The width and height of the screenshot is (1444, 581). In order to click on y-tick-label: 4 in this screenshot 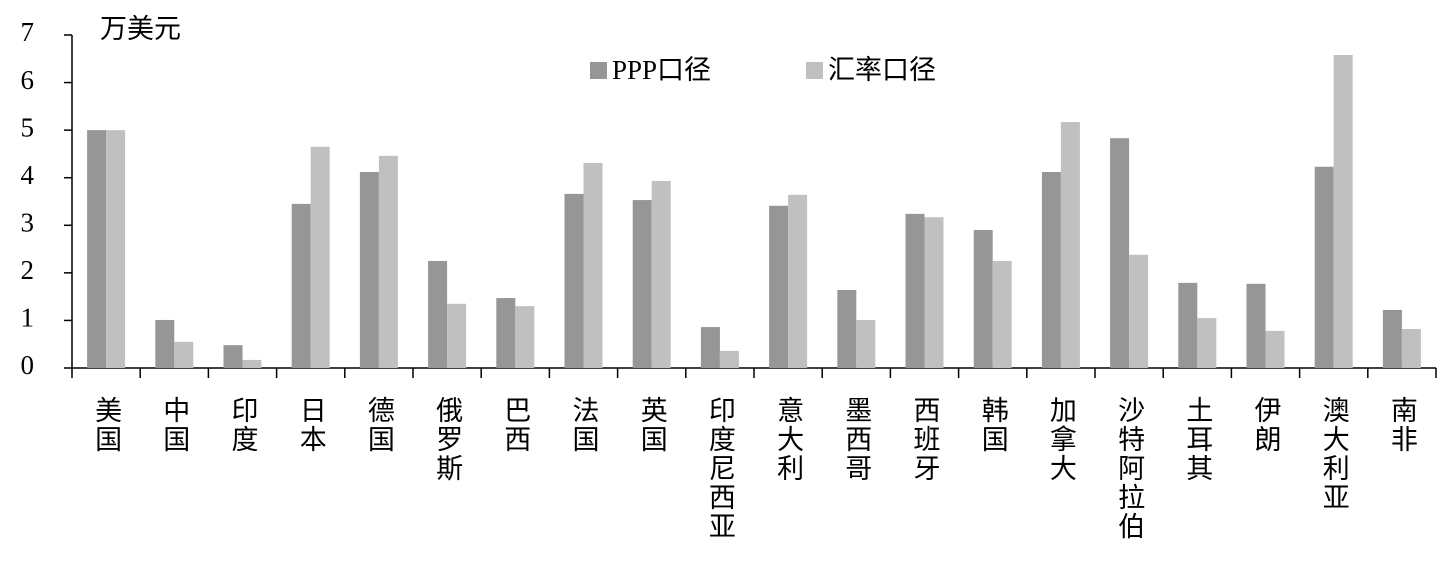, I will do `click(28, 175)`.